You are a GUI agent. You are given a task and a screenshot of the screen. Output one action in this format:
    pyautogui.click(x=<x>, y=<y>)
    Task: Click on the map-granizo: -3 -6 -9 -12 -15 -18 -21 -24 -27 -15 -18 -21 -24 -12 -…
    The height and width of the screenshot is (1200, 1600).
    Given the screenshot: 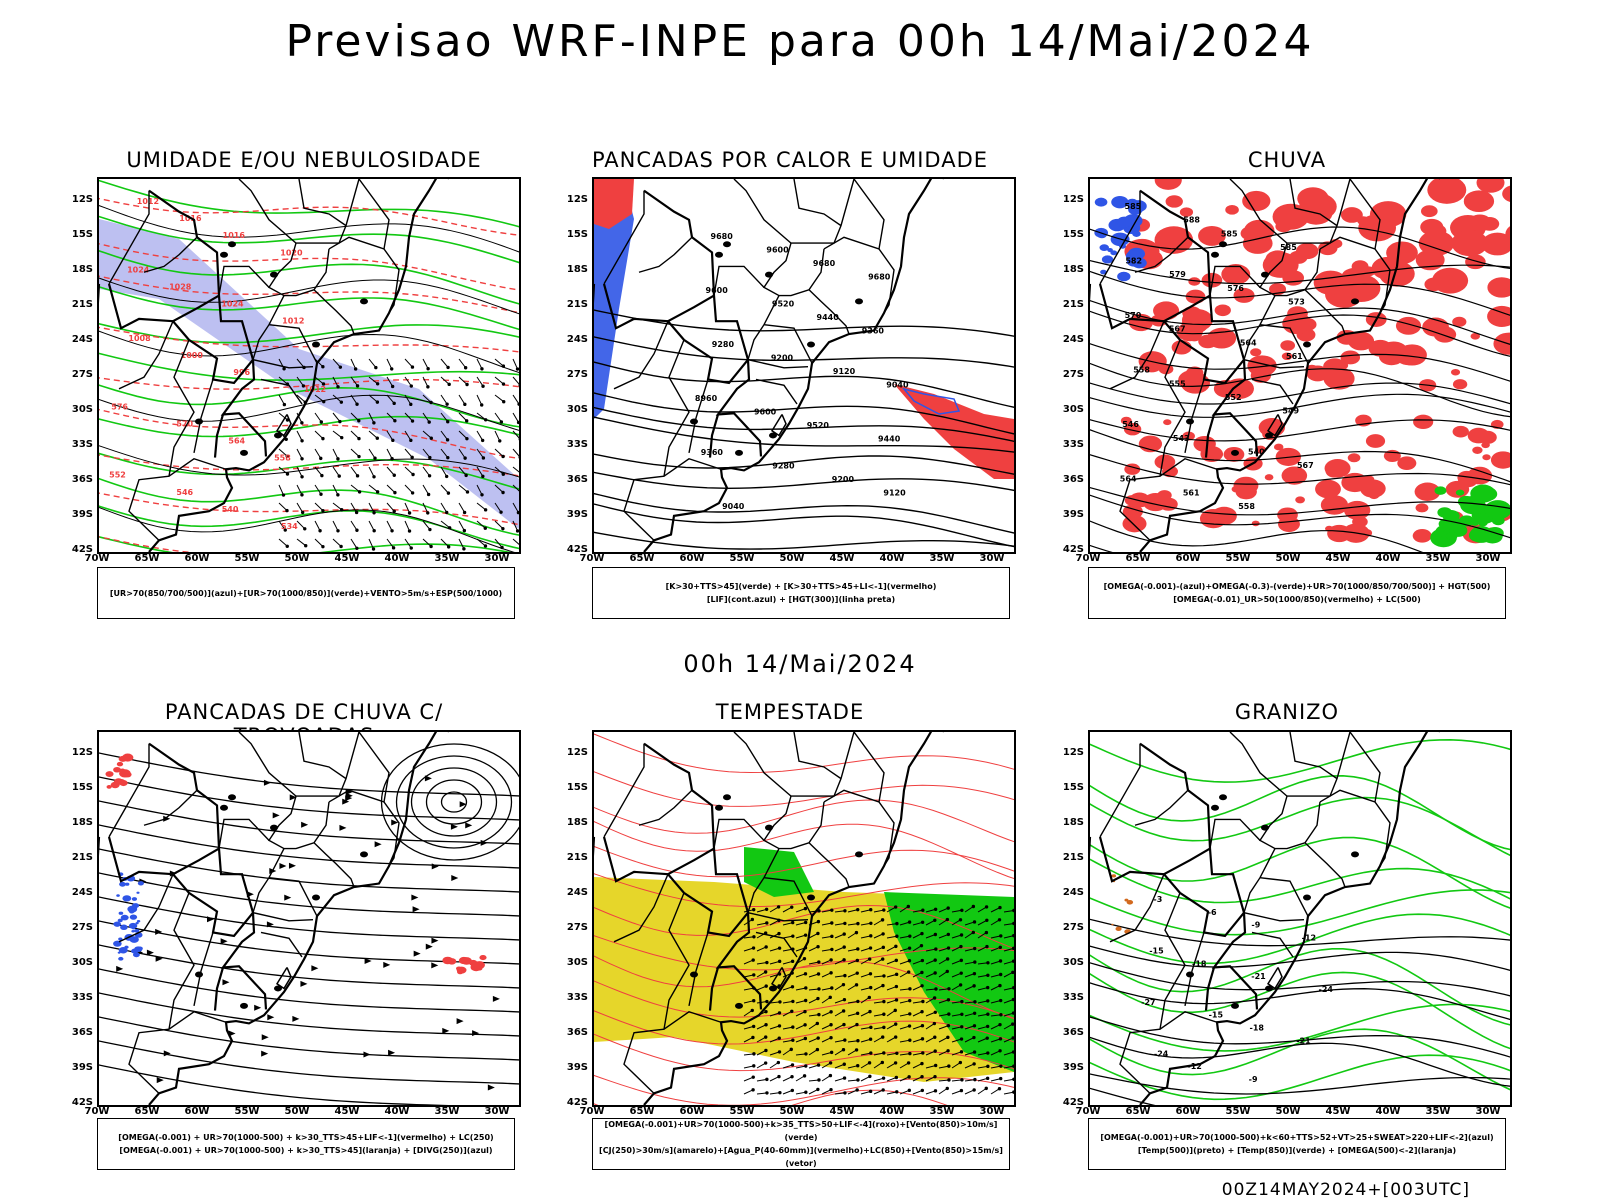 What is the action you would take?
    pyautogui.click(x=1300, y=918)
    